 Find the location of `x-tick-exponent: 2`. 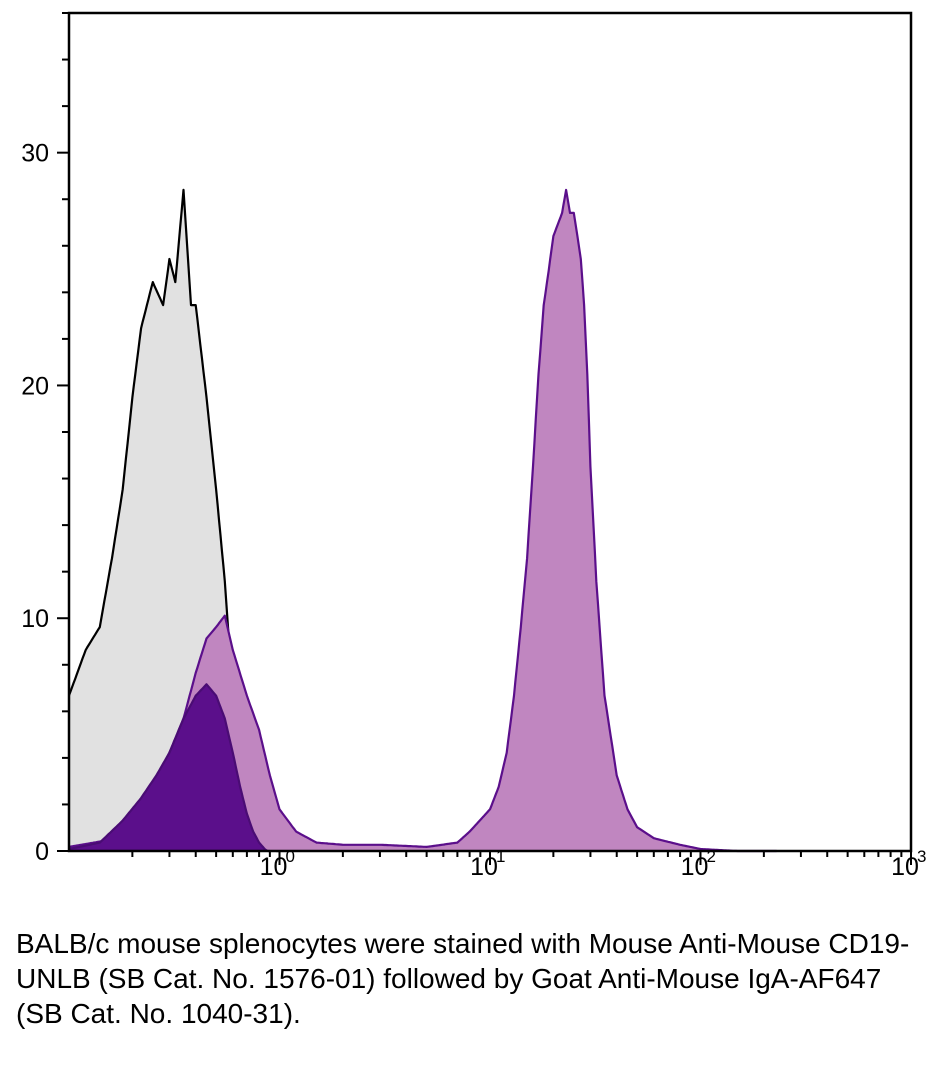

x-tick-exponent: 2 is located at coordinates (711, 856).